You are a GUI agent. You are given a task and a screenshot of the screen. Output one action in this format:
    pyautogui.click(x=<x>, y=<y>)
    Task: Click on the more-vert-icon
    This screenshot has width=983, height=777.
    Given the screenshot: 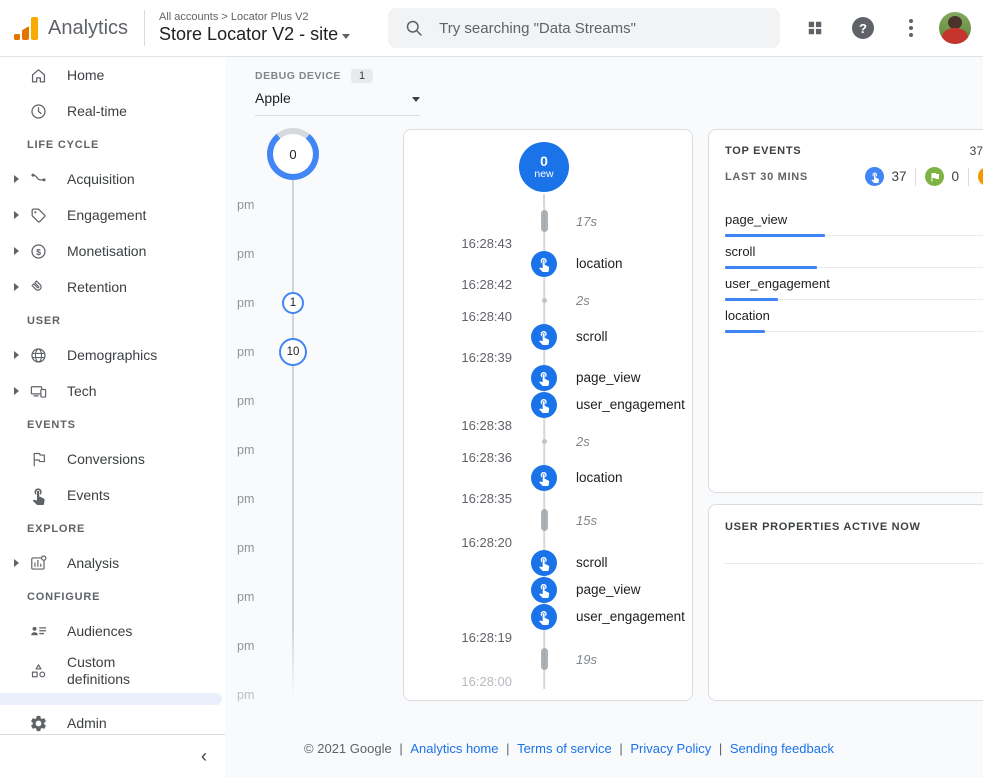 What is the action you would take?
    pyautogui.click(x=911, y=28)
    